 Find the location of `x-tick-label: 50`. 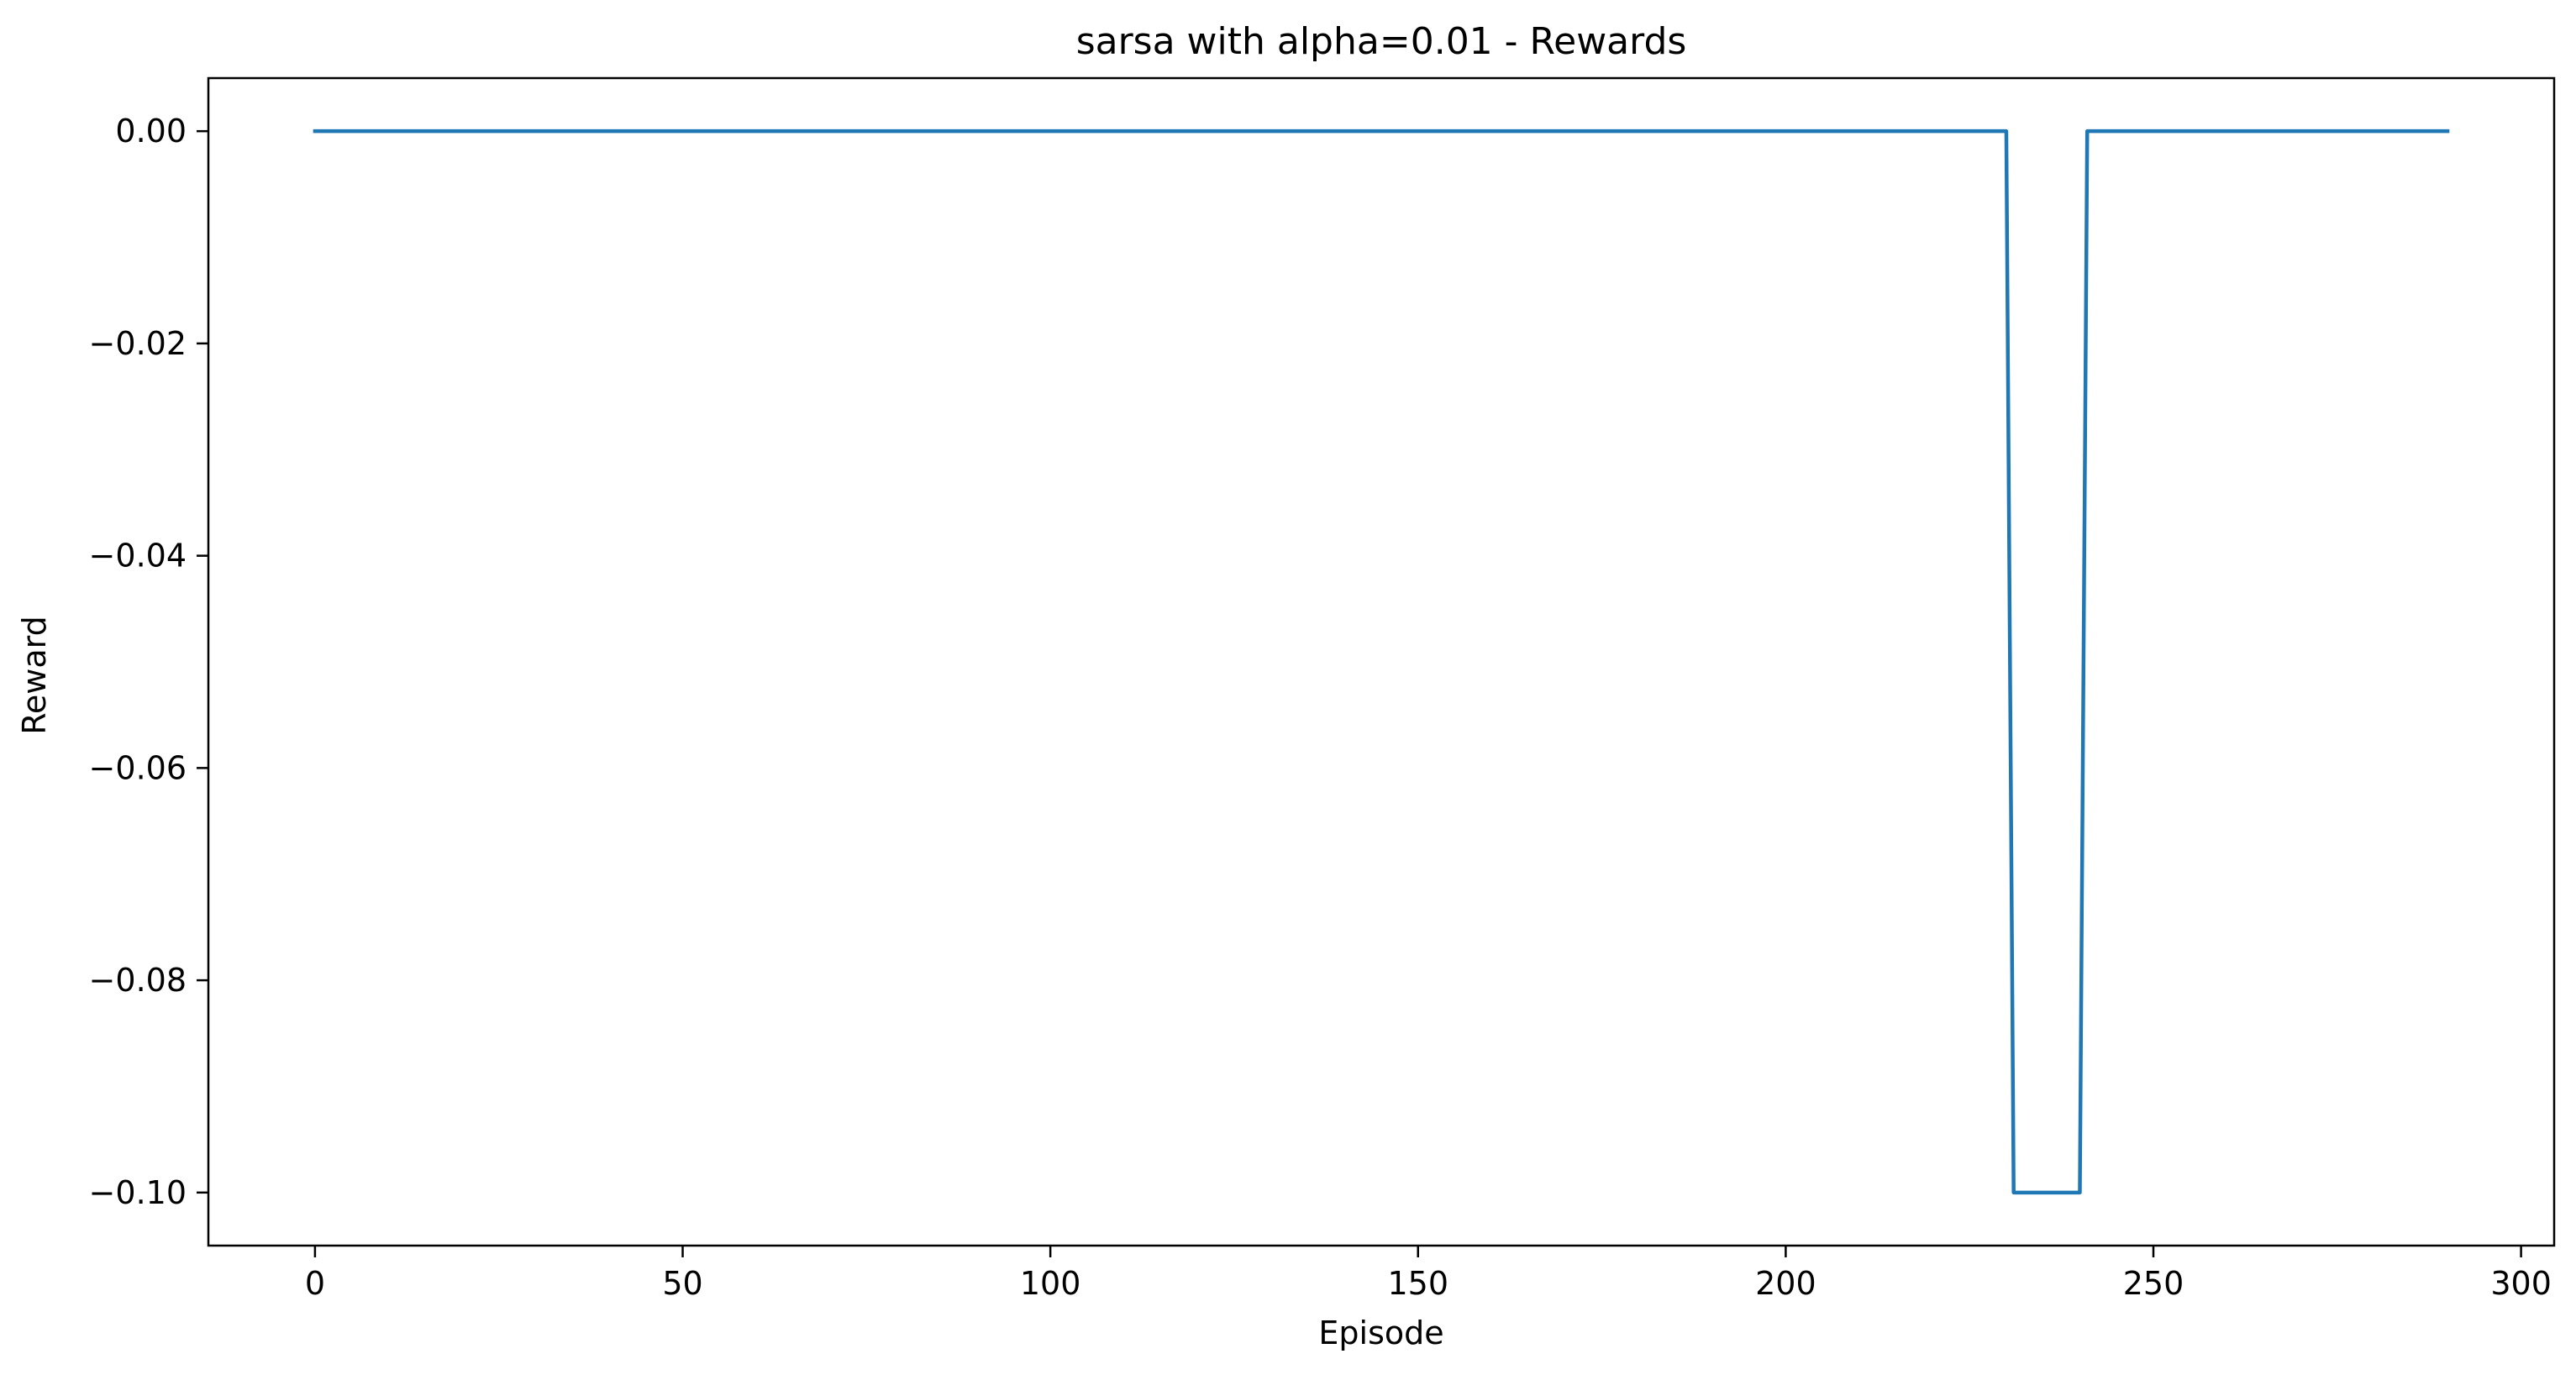

x-tick-label: 50 is located at coordinates (682, 1284).